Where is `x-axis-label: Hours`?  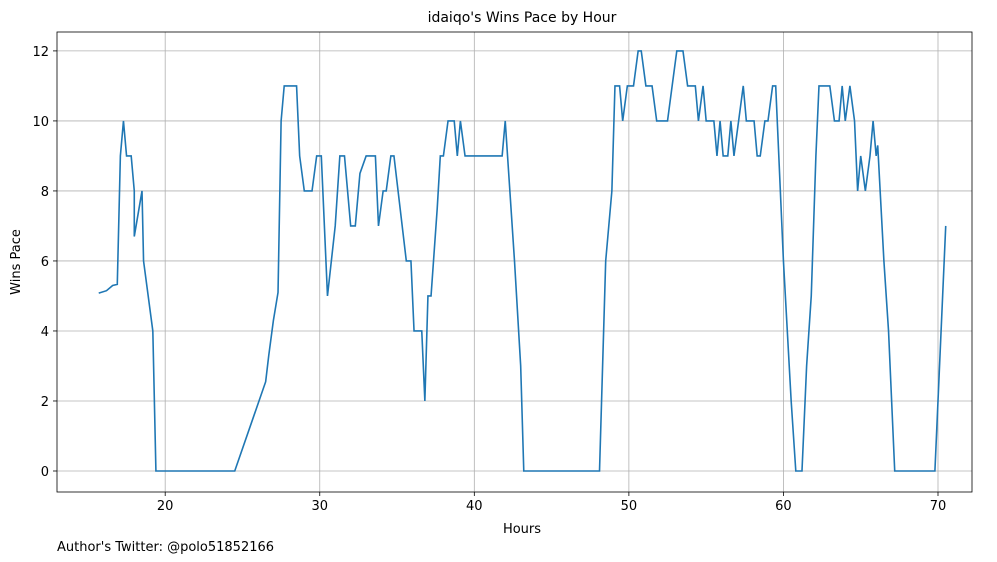
x-axis-label: Hours is located at coordinates (522, 529).